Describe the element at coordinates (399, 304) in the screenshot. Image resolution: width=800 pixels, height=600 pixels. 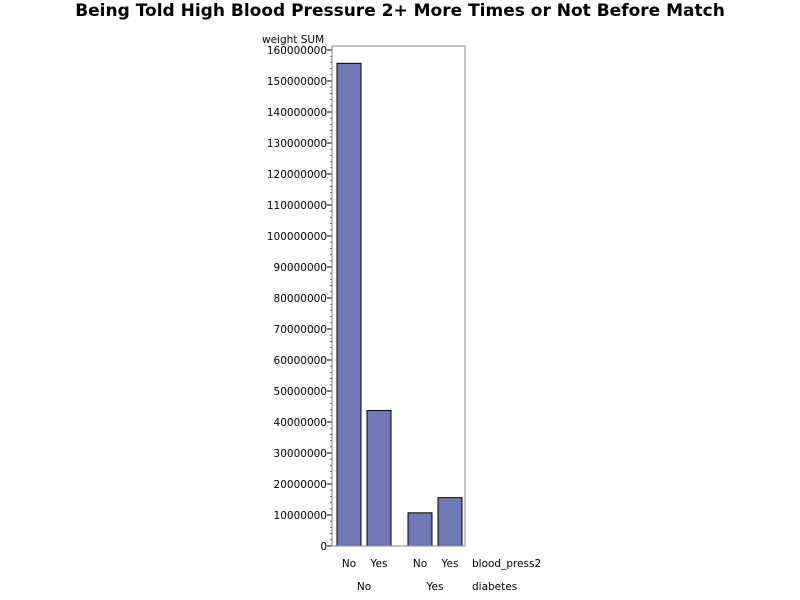
I see `bars` at that location.